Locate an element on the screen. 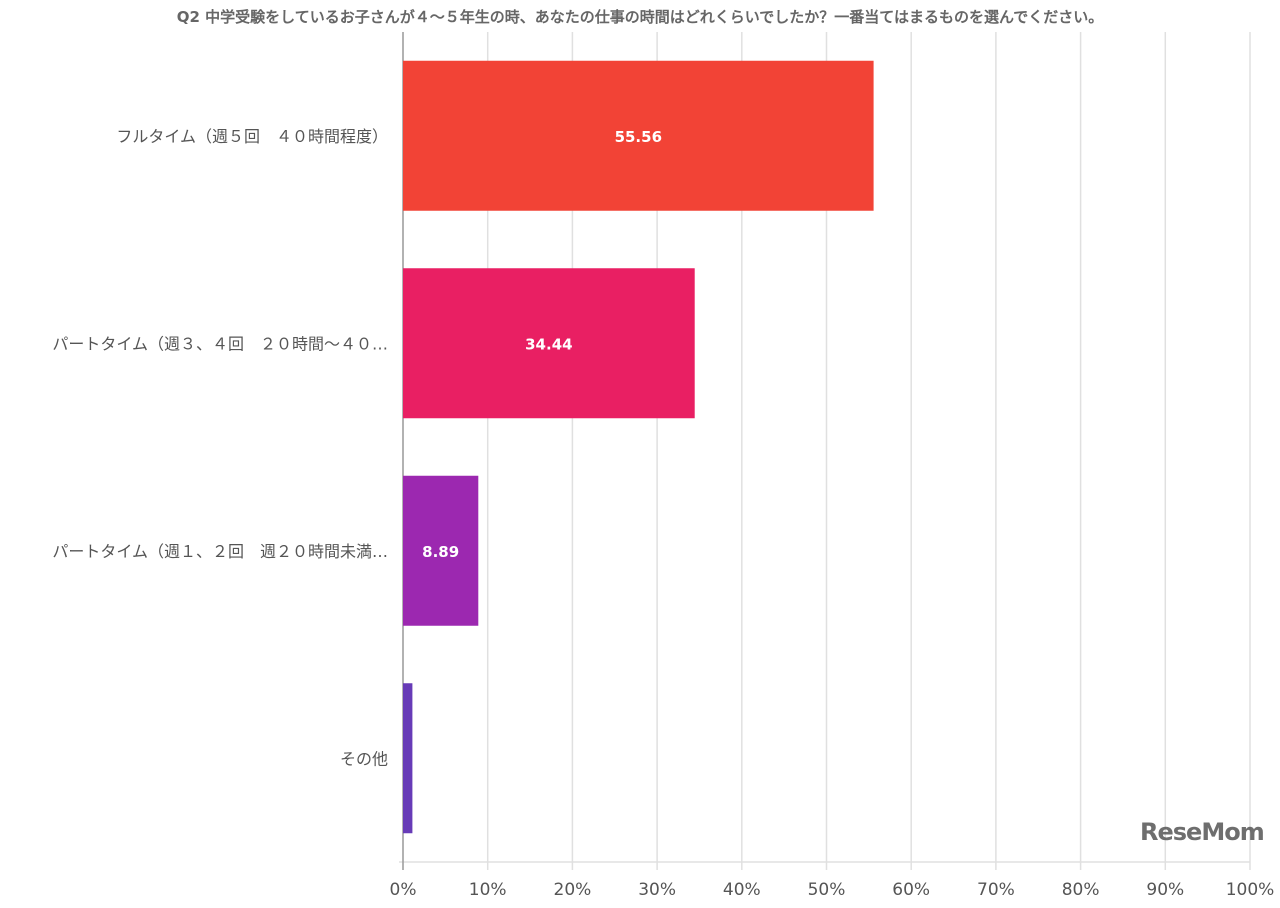 The width and height of the screenshot is (1280, 908). x-tick-label: 0% is located at coordinates (403, 890).